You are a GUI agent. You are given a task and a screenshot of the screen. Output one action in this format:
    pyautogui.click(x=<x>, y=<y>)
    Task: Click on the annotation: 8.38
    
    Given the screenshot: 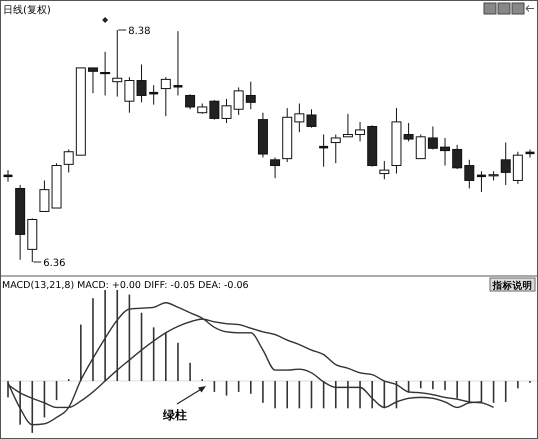 What is the action you would take?
    pyautogui.click(x=139, y=31)
    